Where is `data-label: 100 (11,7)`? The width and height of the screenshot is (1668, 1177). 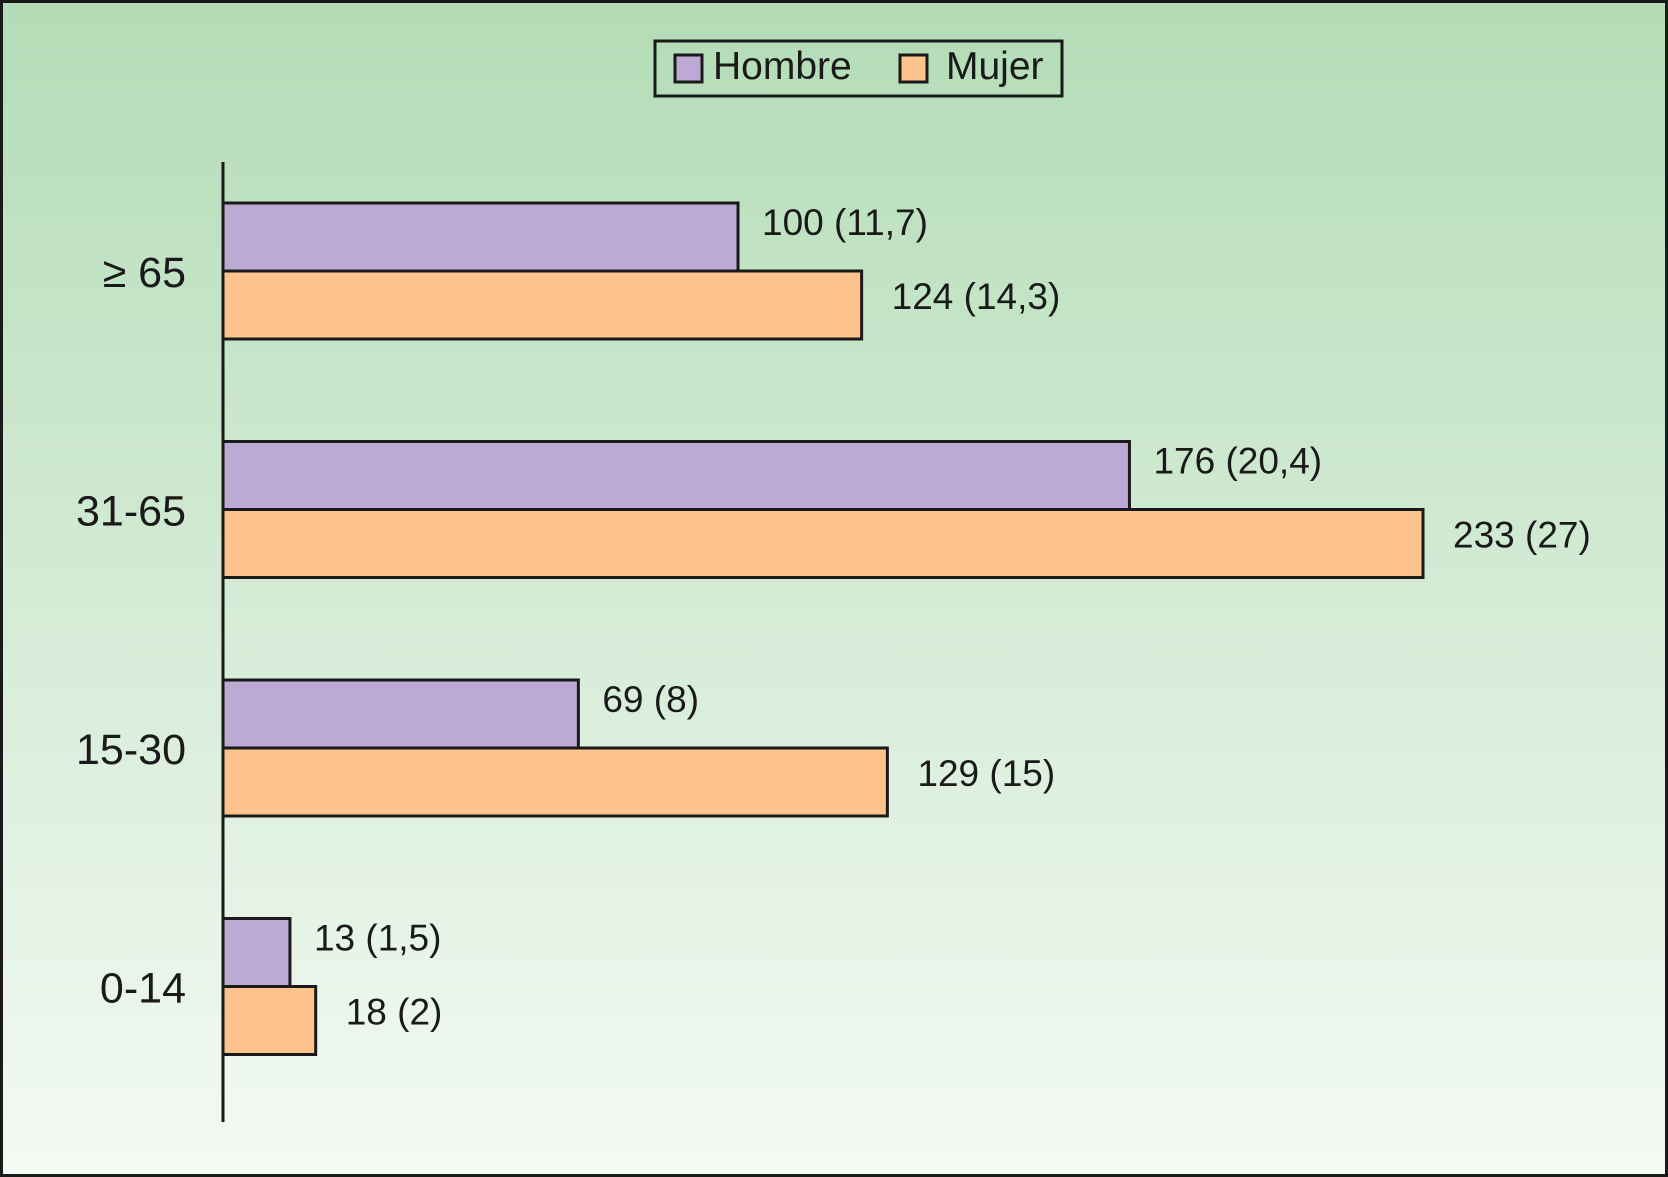
data-label: 100 (11,7) is located at coordinates (845, 222).